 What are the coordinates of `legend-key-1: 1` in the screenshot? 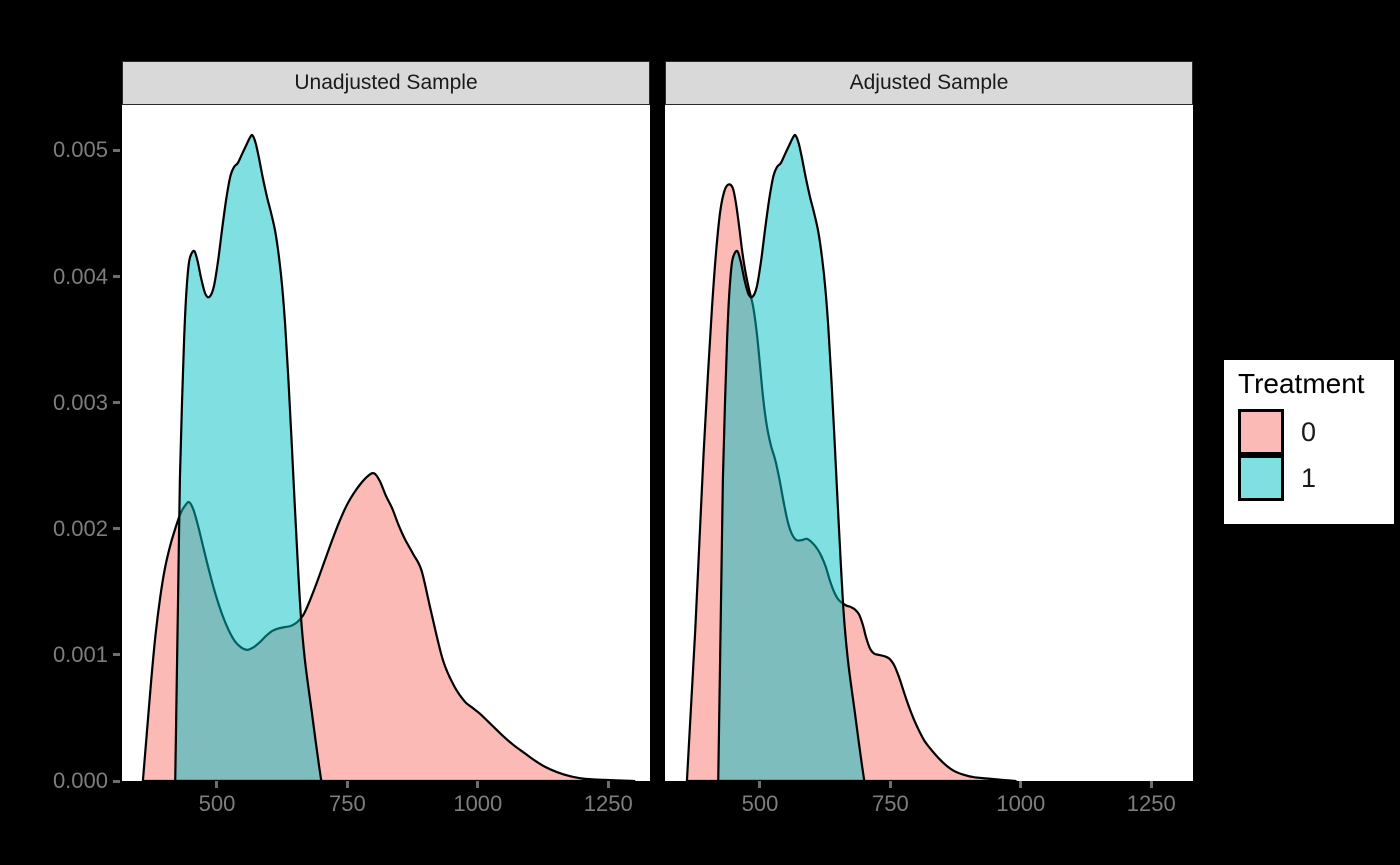 It's located at (1316, 478).